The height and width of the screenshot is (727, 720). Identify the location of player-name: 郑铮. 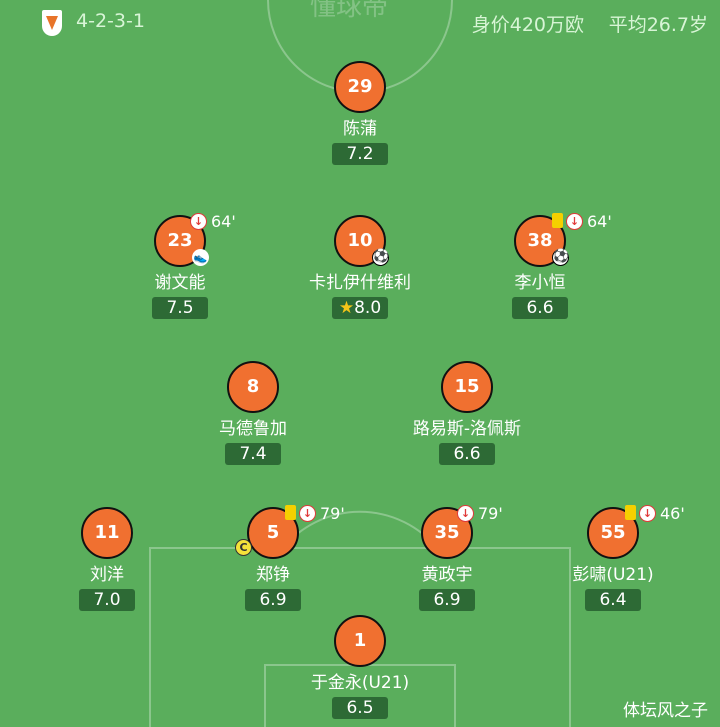
(273, 575).